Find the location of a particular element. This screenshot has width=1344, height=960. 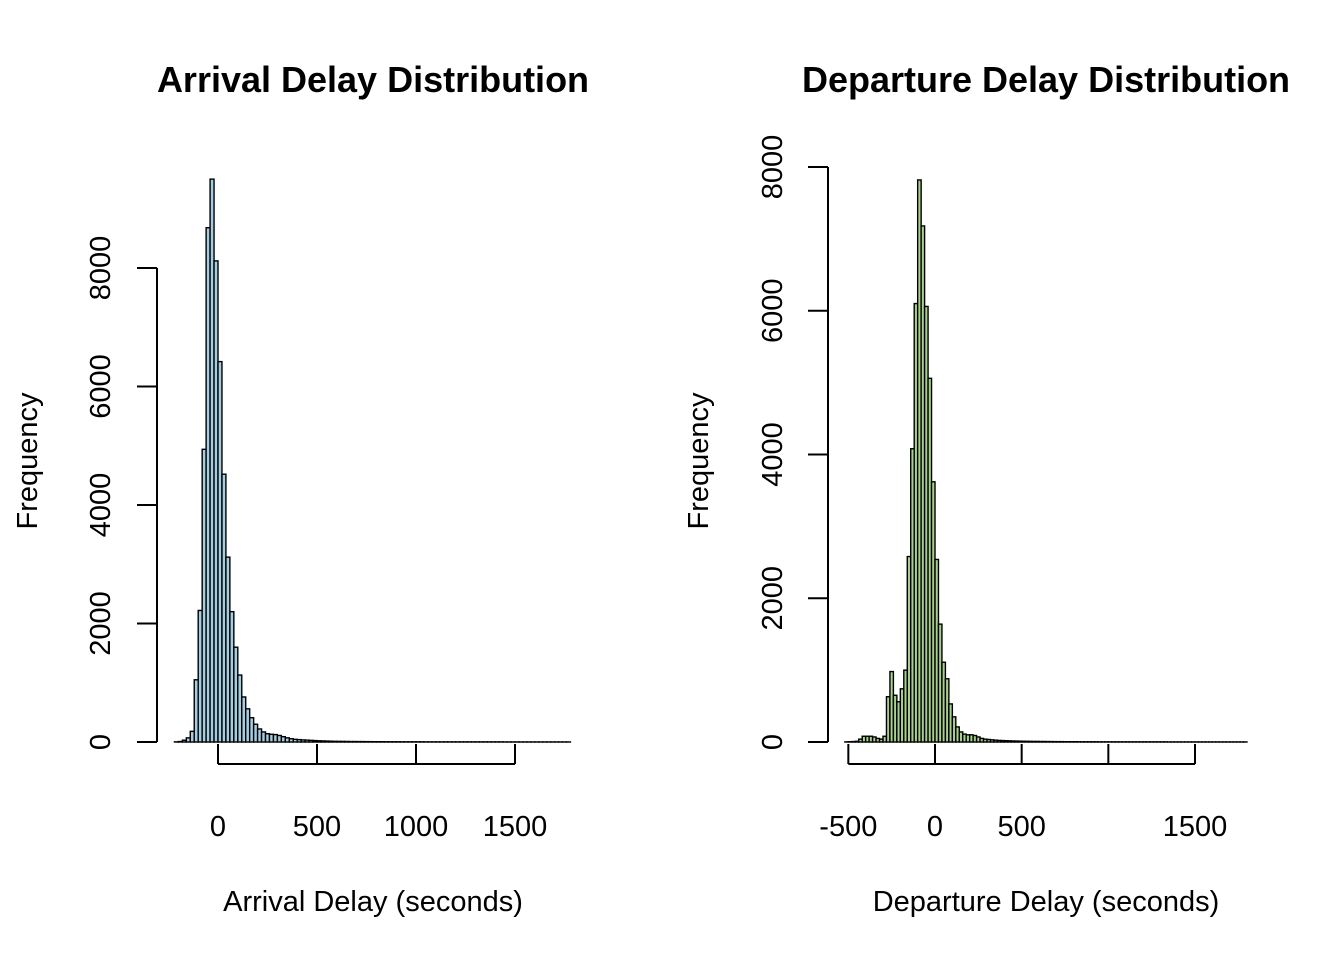

x-axis: 0 500 1000 1500 is located at coordinates (378, 793).